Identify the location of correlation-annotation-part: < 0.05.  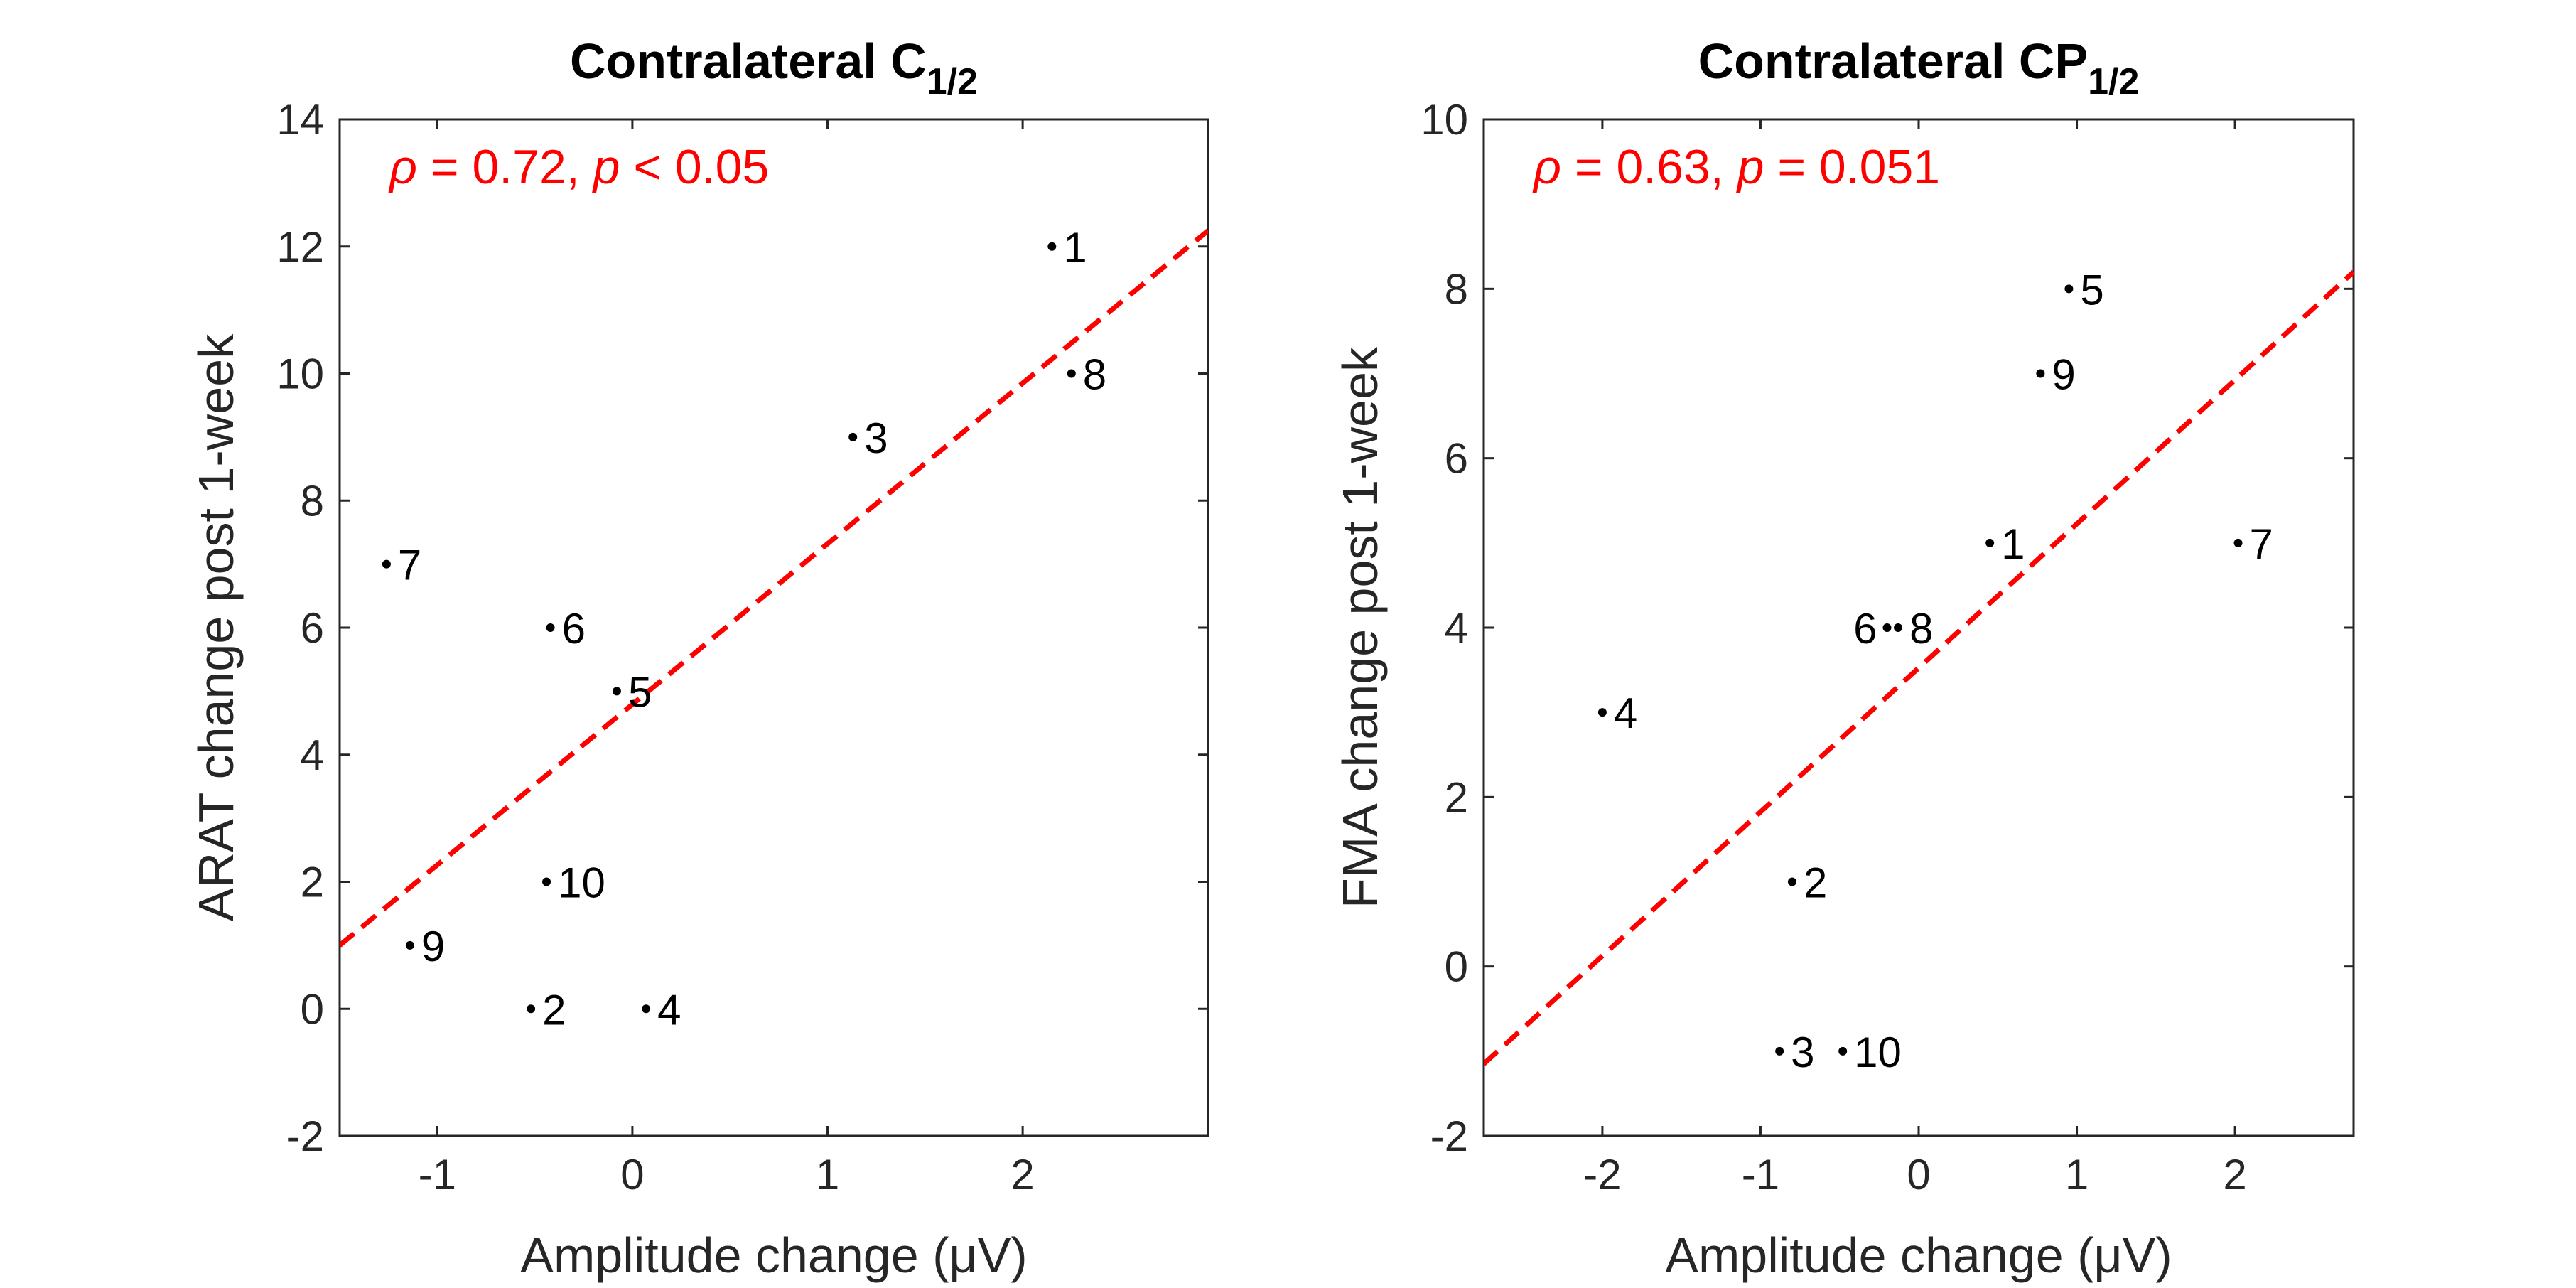
(694, 167).